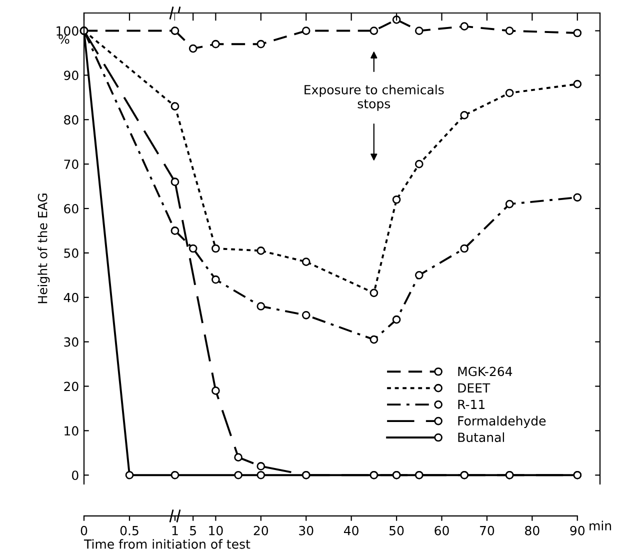 The height and width of the screenshot is (555, 618). Describe the element at coordinates (71, 387) in the screenshot. I see `y-tick-label: 20` at that location.